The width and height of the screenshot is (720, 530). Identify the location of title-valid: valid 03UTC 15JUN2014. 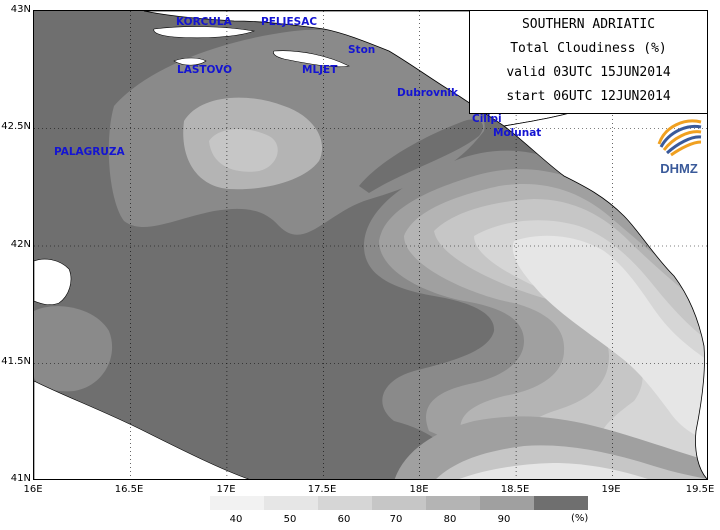
(588, 72).